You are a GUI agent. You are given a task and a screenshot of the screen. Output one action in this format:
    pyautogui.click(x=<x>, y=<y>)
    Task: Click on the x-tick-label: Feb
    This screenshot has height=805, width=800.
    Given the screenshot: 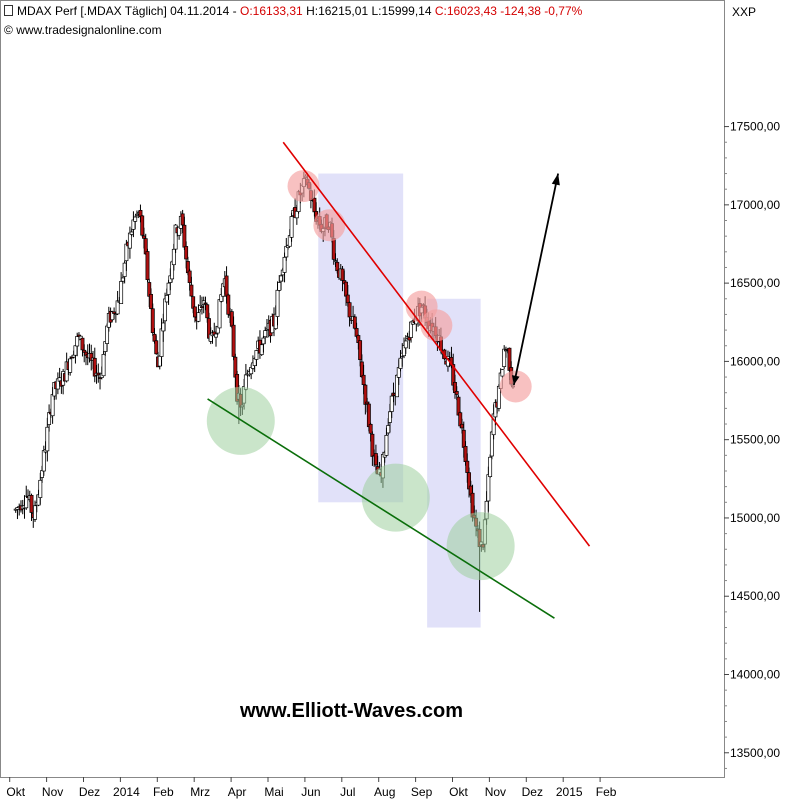 What is the action you would take?
    pyautogui.click(x=606, y=792)
    